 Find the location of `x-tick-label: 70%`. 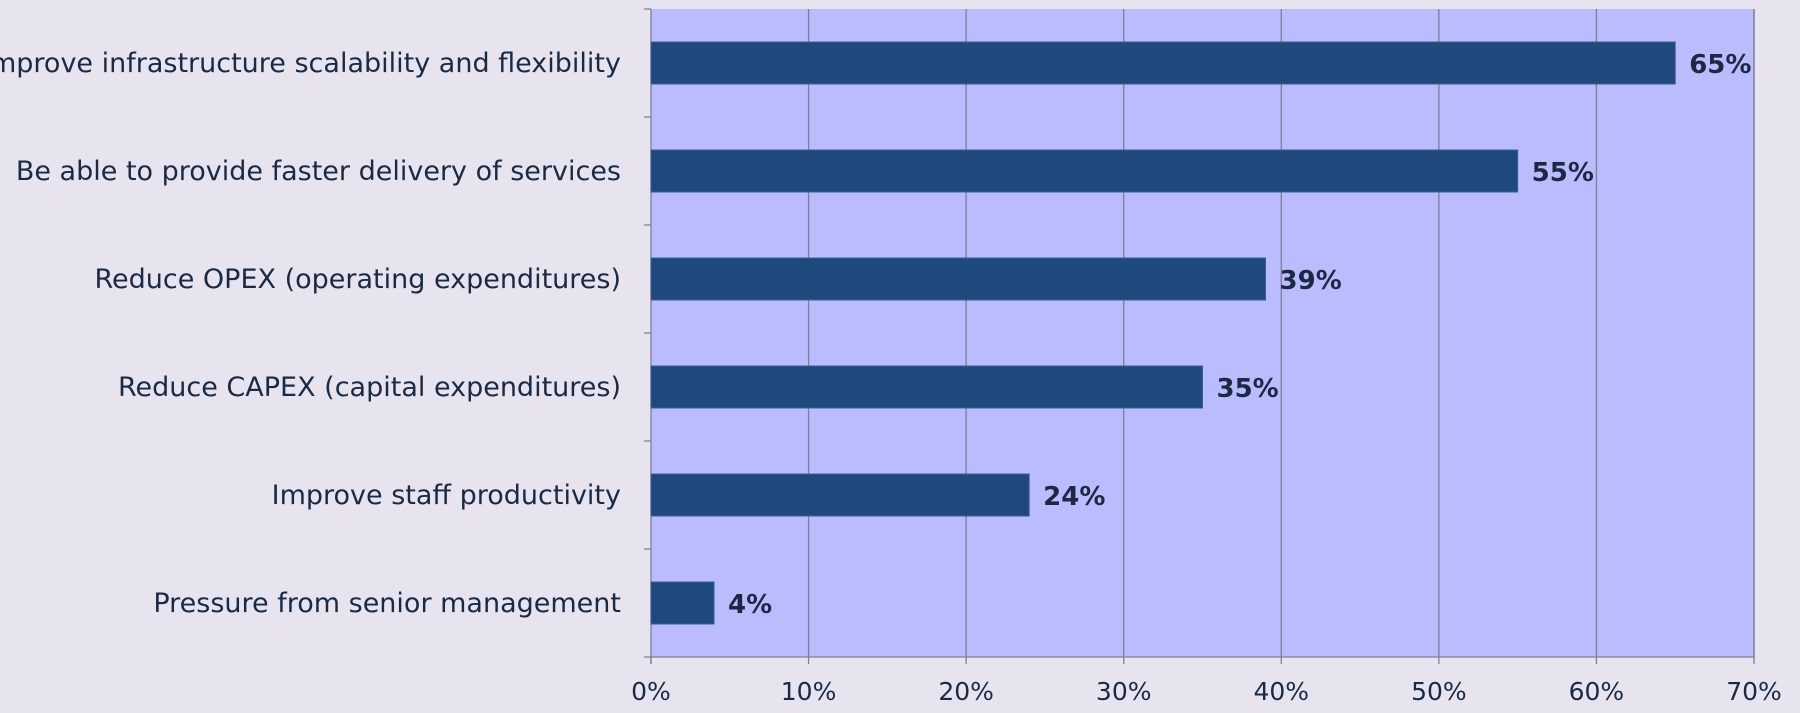

x-tick-label: 70% is located at coordinates (1754, 691).